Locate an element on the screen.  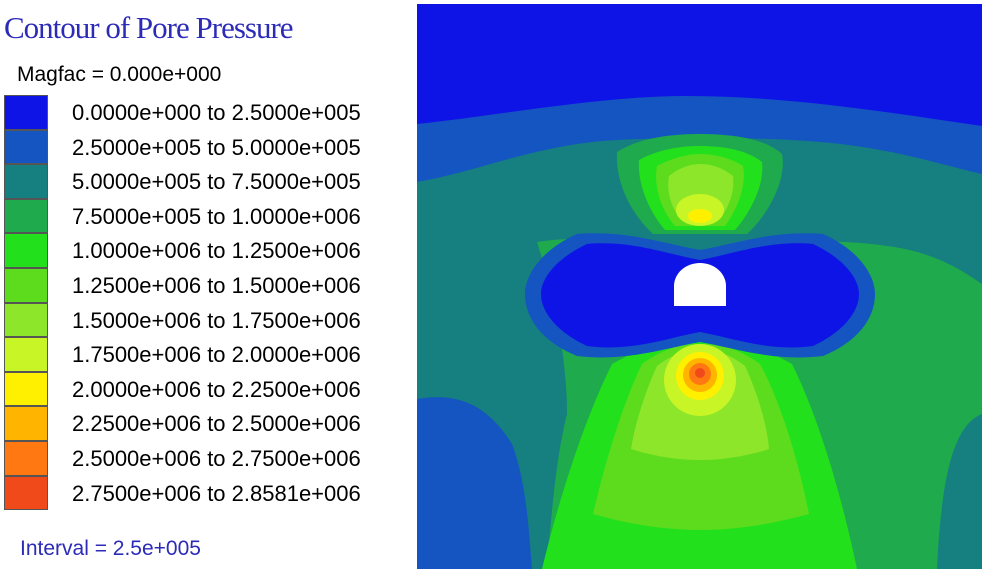
legend-range-label: 2.2500e+006 to 2.5000e+006 is located at coordinates (216, 424).